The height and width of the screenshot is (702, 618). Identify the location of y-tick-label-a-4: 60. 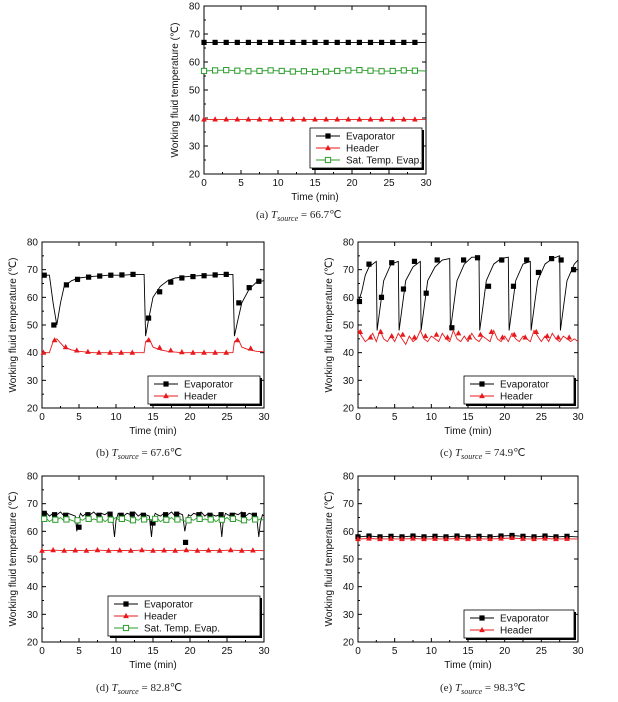
(195, 63).